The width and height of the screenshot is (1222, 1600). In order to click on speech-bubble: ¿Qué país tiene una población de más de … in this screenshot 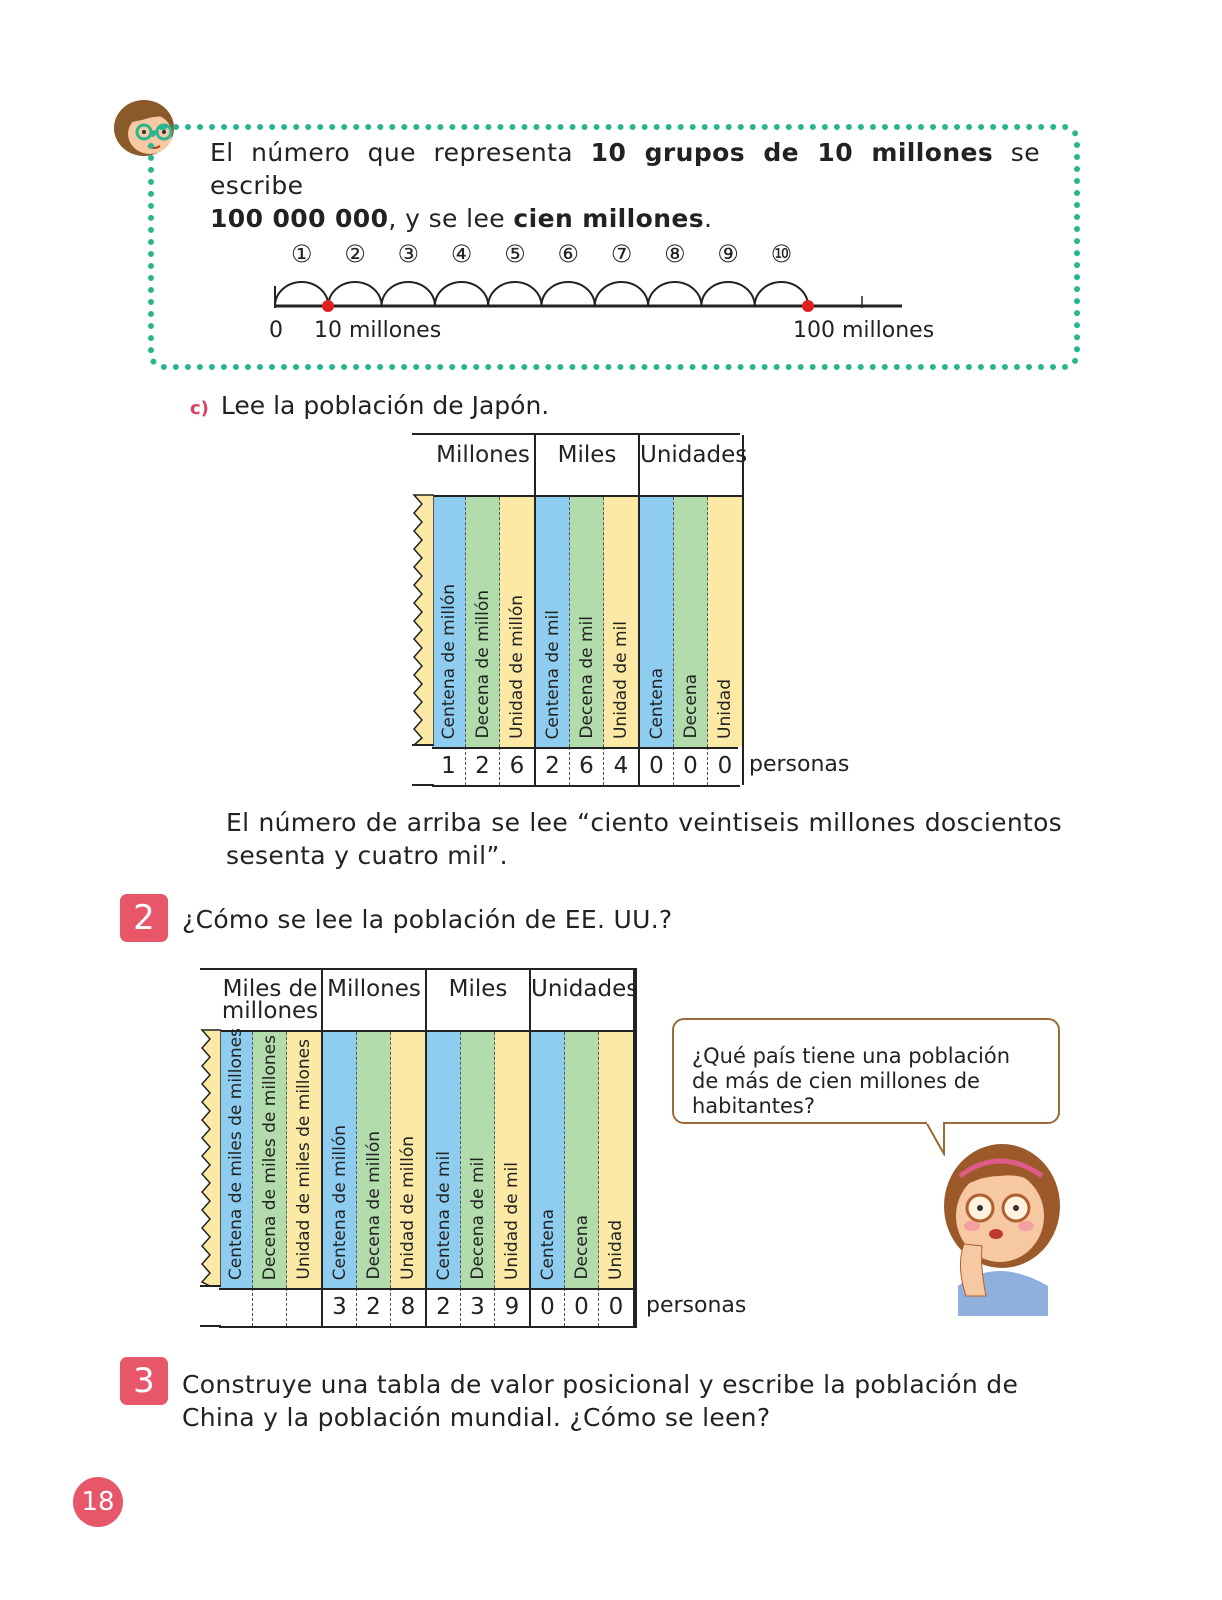, I will do `click(866, 1071)`.